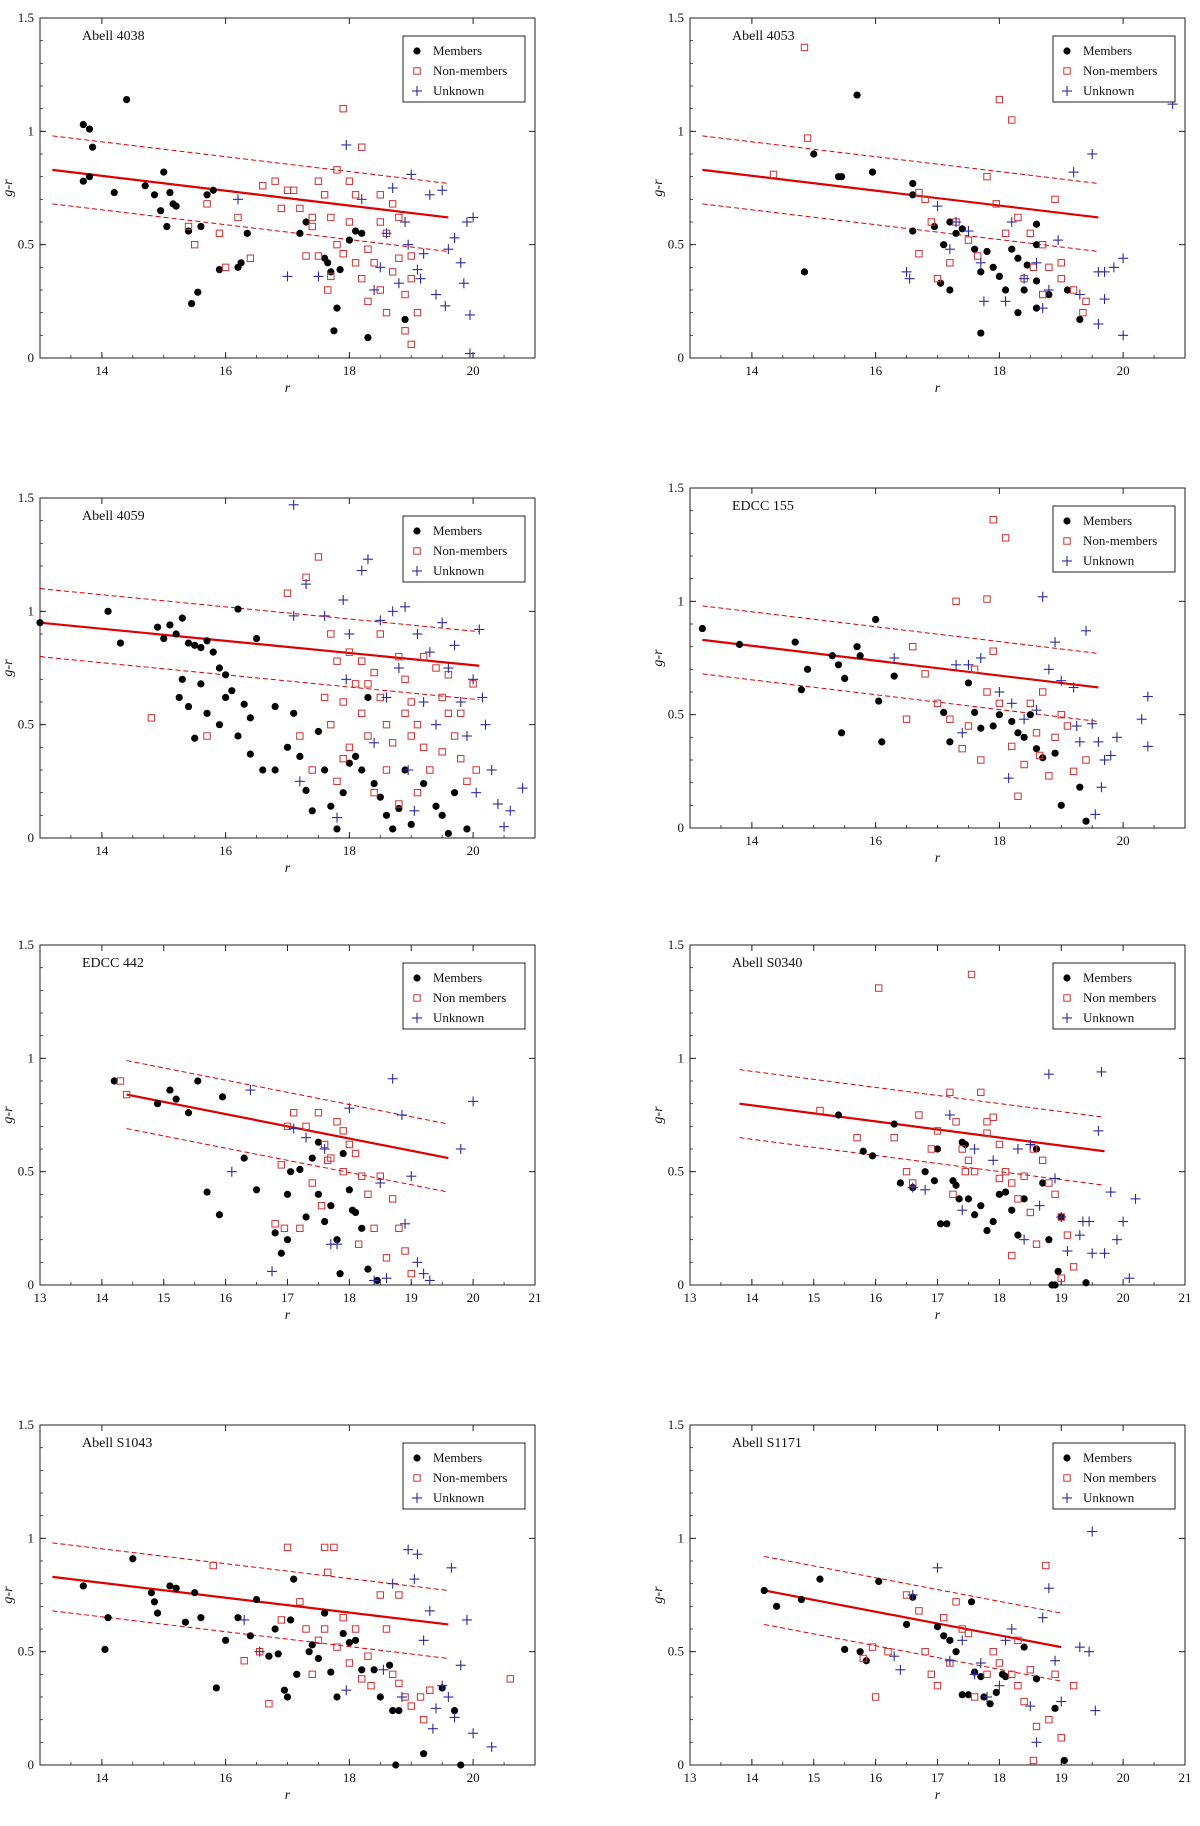 Image resolution: width=1200 pixels, height=1826 pixels. I want to click on y-tick-label: 0.5, so click(26, 1171).